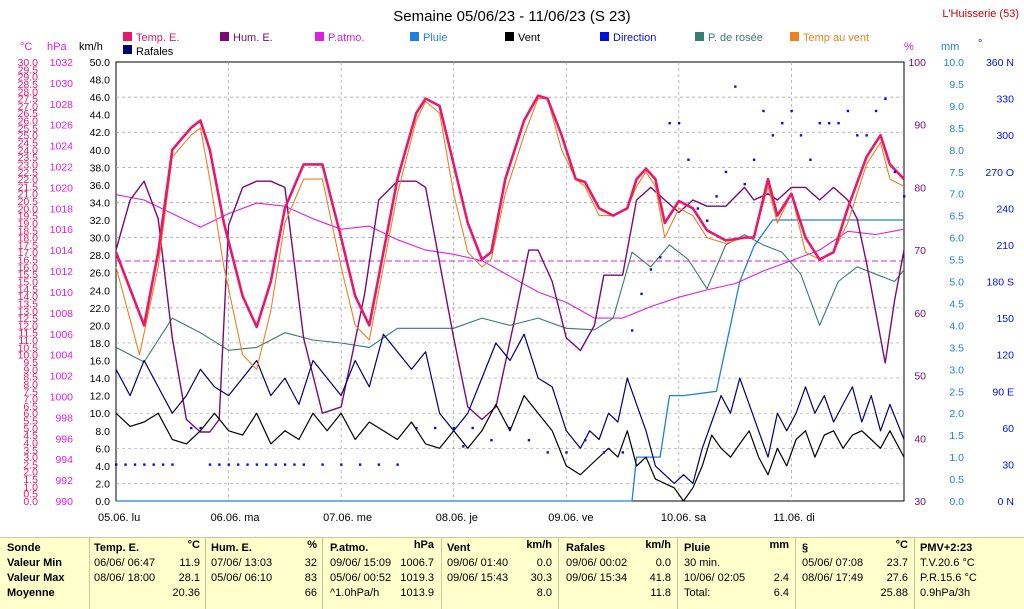  Describe the element at coordinates (715, 578) in the screenshot. I see `summary-pluie-max-date: 10/06/ 02:05` at that location.